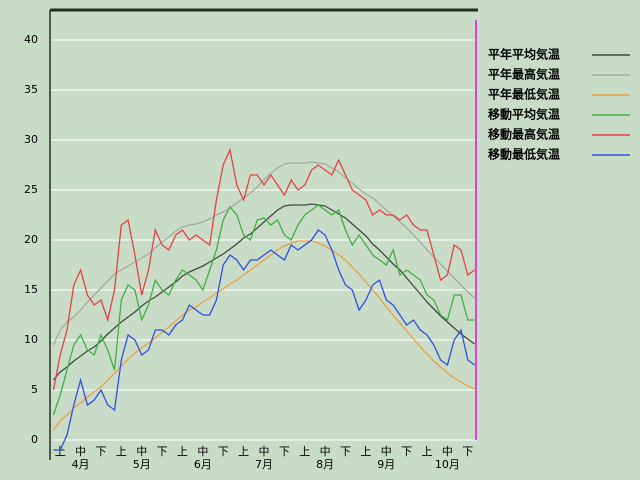 Image resolution: width=640 pixels, height=480 pixels. I want to click on y-tick-label: 25, so click(31, 189).